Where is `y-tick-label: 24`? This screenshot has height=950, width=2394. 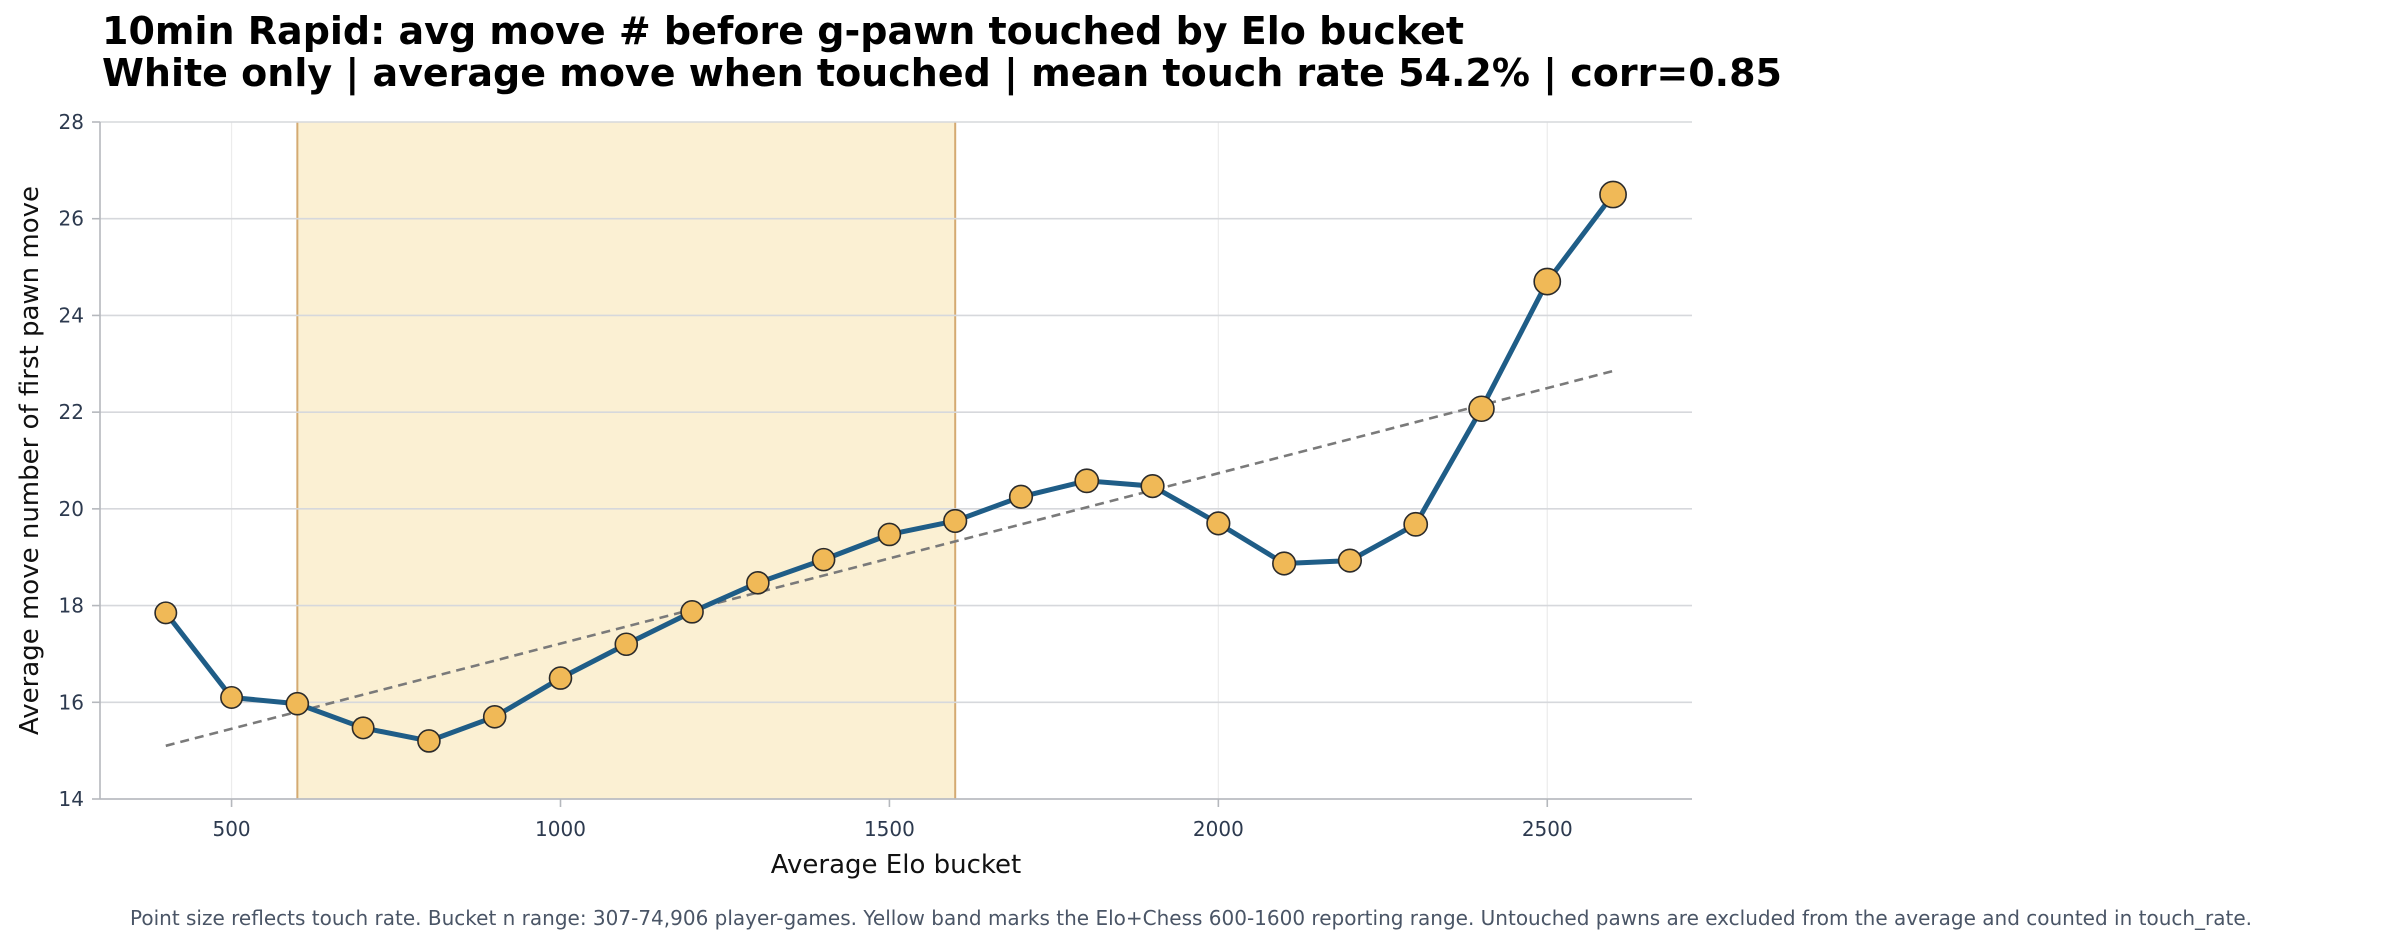 y-tick-label: 24 is located at coordinates (71, 315).